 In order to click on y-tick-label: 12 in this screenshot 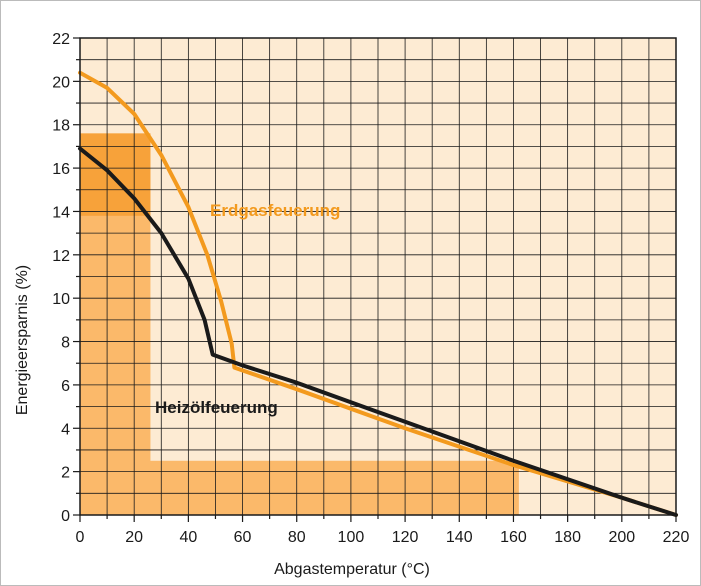, I will do `click(61, 256)`.